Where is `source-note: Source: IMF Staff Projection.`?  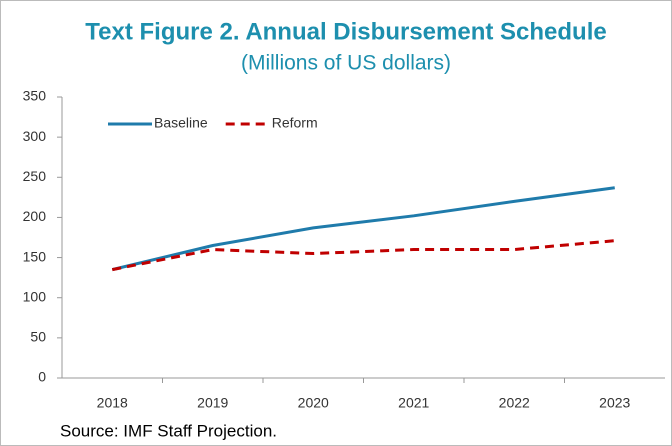 source-note: Source: IMF Staff Projection. is located at coordinates (168, 430).